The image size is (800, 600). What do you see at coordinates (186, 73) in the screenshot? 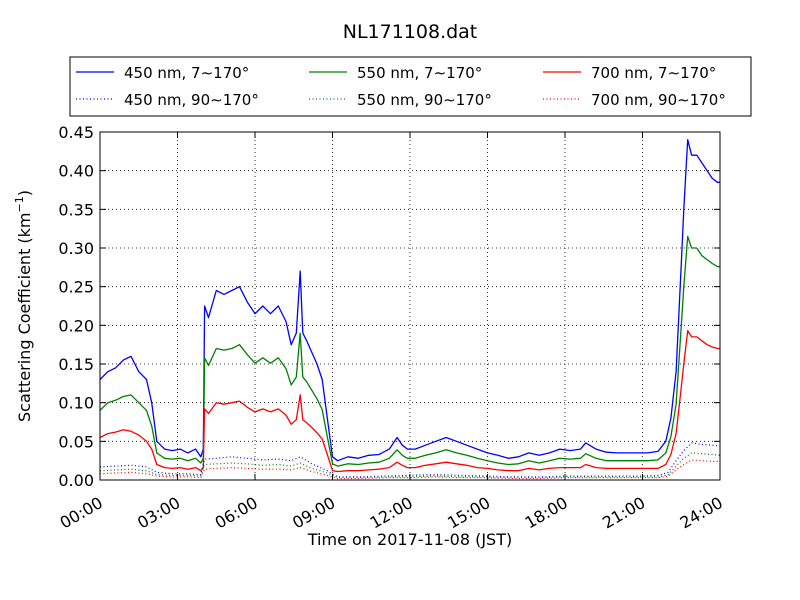
I see `legend-label: 450 nm, 7∼170°` at bounding box center [186, 73].